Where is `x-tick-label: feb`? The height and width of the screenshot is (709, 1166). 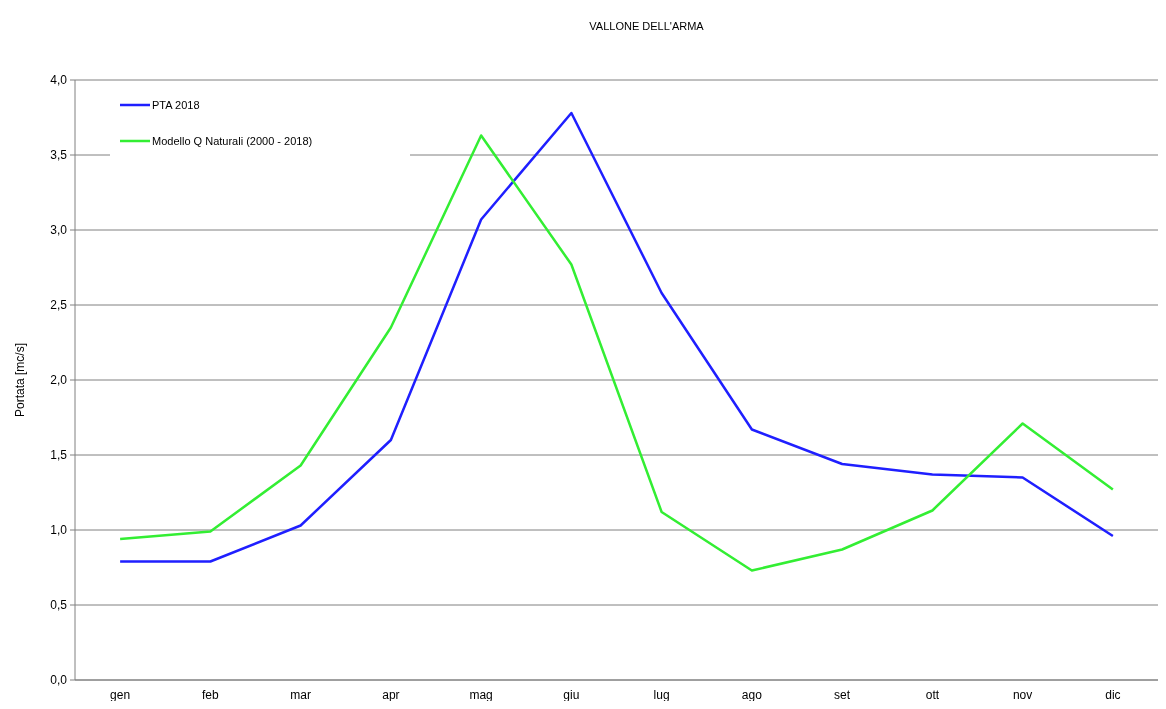 x-tick-label: feb is located at coordinates (211, 695).